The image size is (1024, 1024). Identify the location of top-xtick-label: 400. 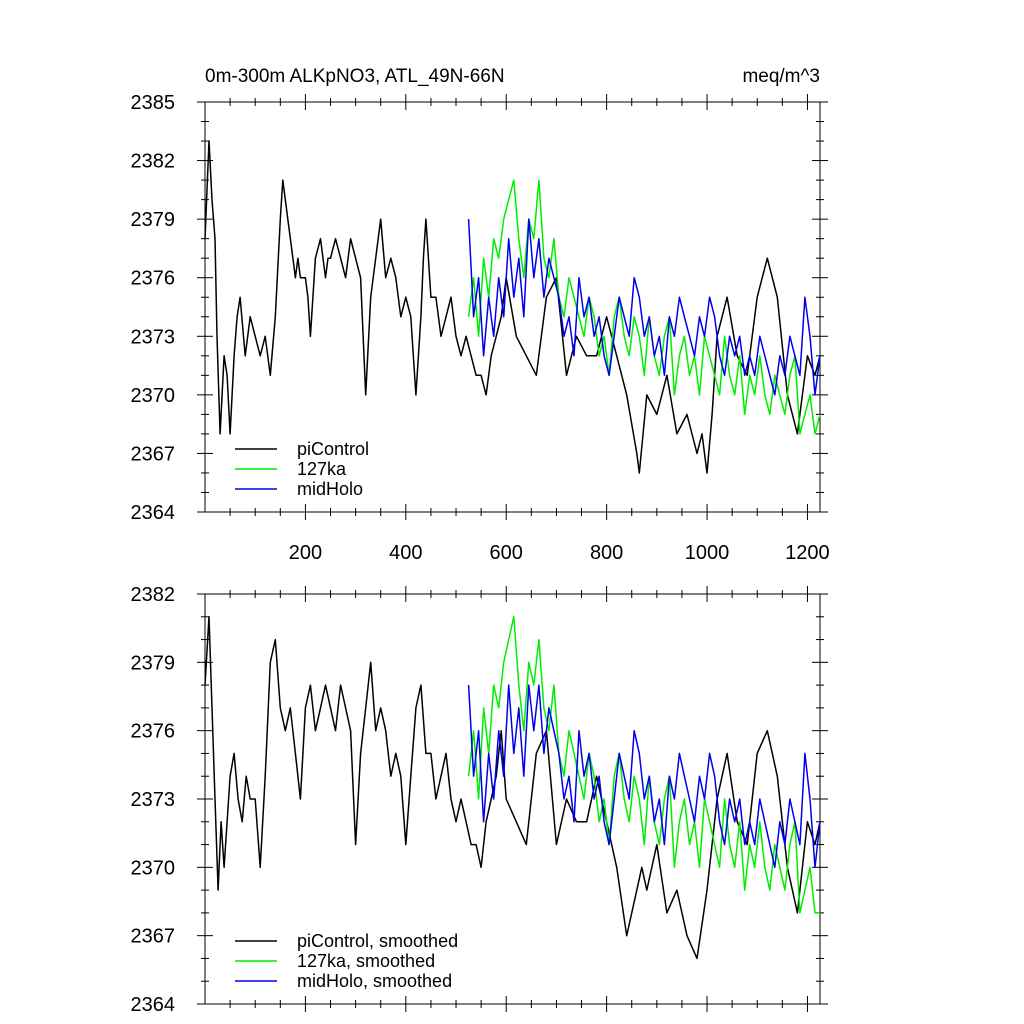
(405, 553).